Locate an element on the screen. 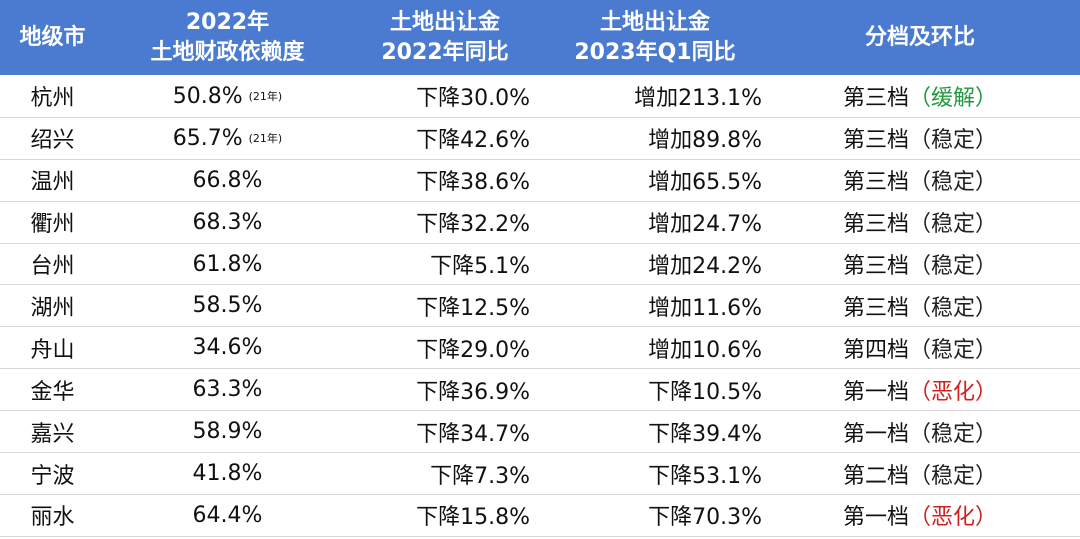 This screenshot has height=539, width=1080. dependency-value: 63.3% is located at coordinates (227, 390).